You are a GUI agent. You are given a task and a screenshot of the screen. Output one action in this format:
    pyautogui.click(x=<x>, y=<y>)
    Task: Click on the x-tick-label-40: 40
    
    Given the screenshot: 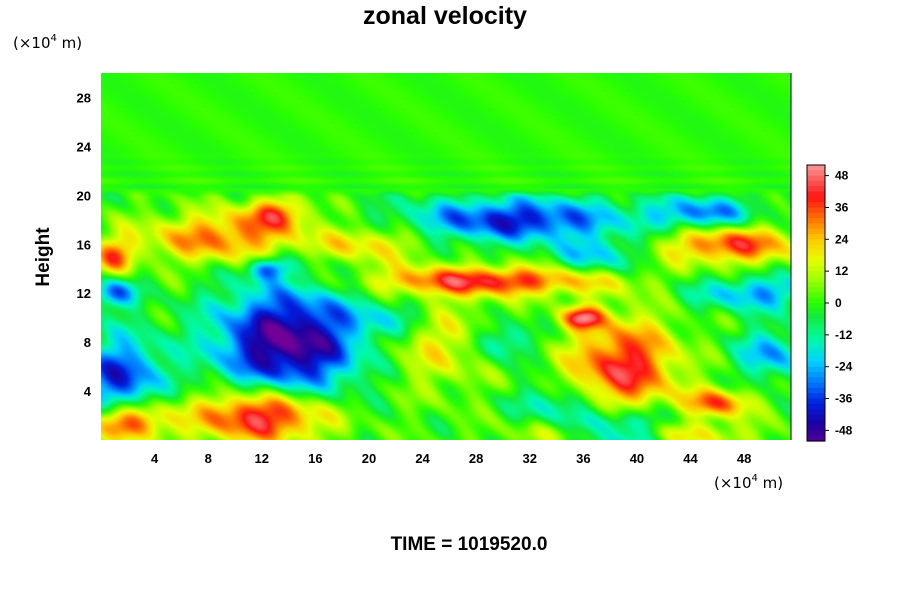 What is the action you would take?
    pyautogui.click(x=637, y=458)
    